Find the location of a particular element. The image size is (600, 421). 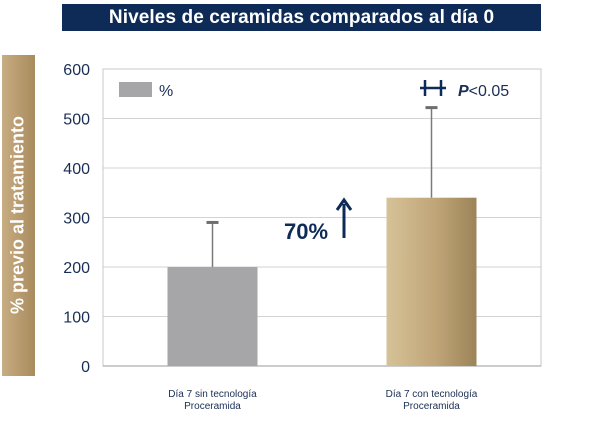

x-tick-label: Día 7 con tecnología Proceramida is located at coordinates (432, 400).